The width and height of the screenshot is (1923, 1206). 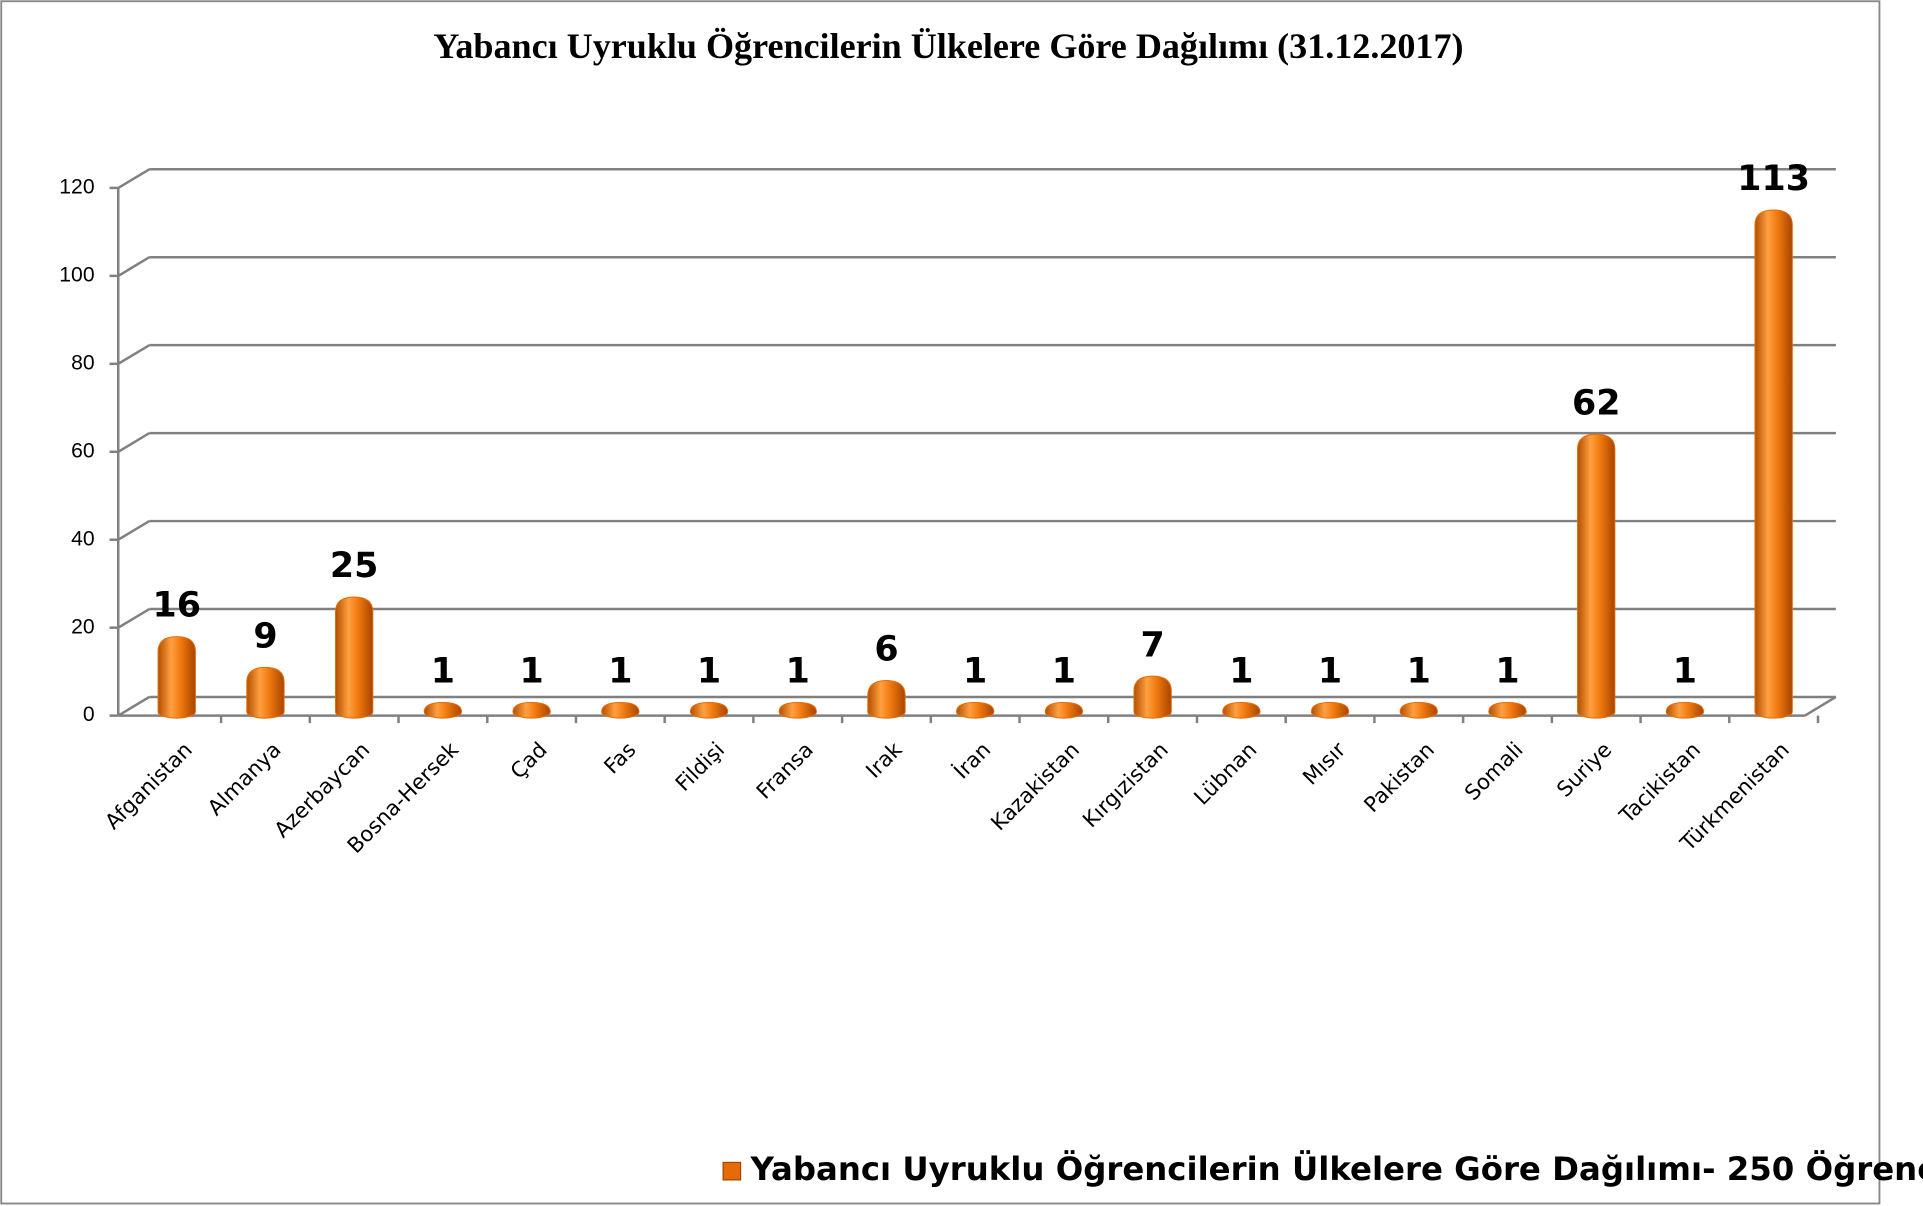 What do you see at coordinates (1153, 645) in the screenshot?
I see `value-label: 7` at bounding box center [1153, 645].